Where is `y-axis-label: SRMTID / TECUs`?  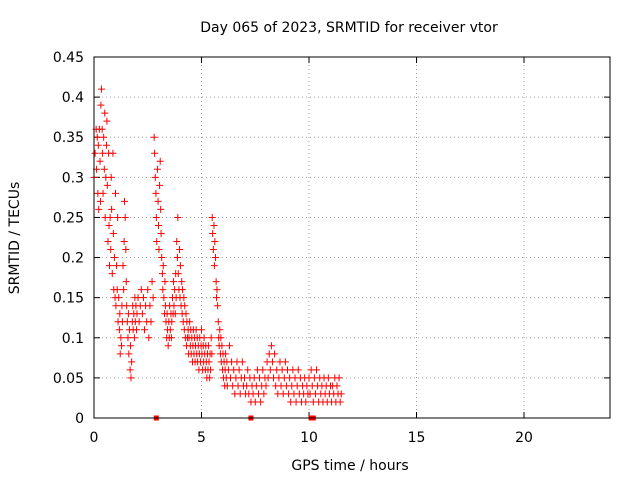
y-axis-label: SRMTID / TECUs is located at coordinates (15, 238).